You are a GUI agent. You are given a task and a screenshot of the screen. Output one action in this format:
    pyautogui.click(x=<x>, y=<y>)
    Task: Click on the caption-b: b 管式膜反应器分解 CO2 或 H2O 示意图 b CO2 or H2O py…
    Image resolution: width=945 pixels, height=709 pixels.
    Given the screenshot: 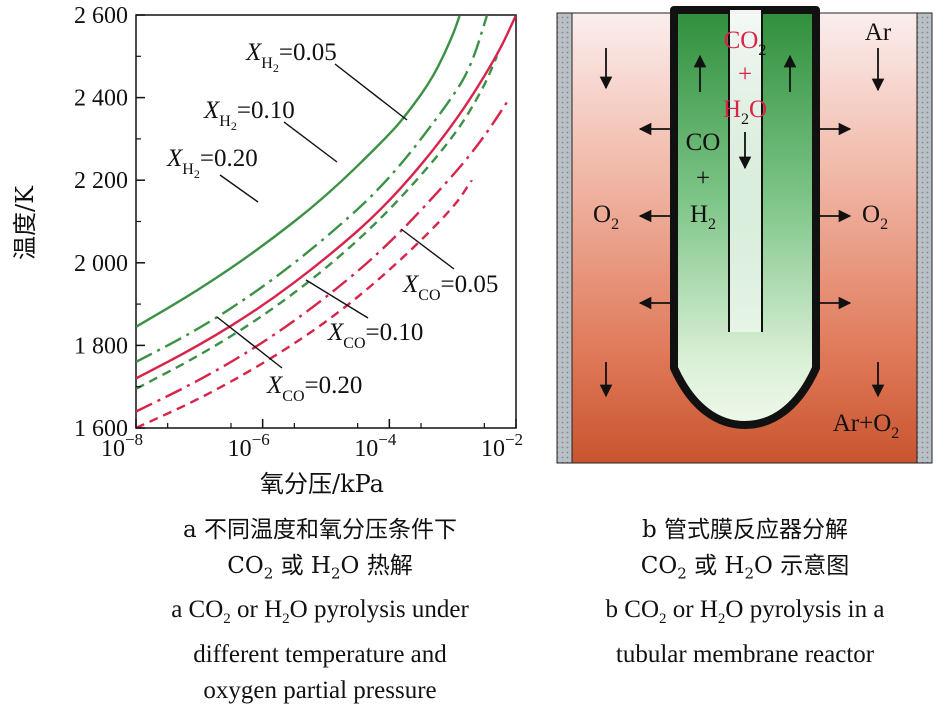 What is the action you would take?
    pyautogui.click(x=740, y=592)
    